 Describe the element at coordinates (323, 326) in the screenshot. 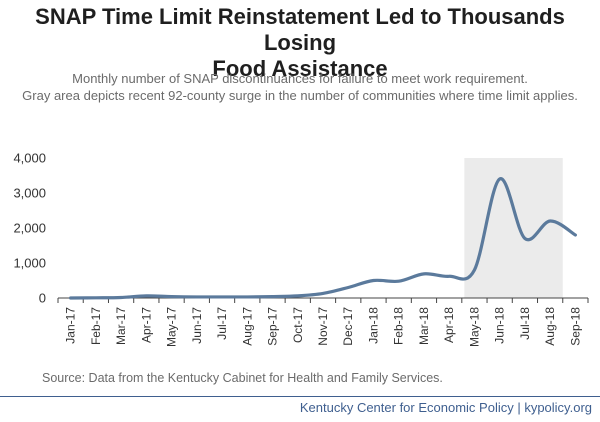

I see `x-tick-label: Nov-17` at that location.